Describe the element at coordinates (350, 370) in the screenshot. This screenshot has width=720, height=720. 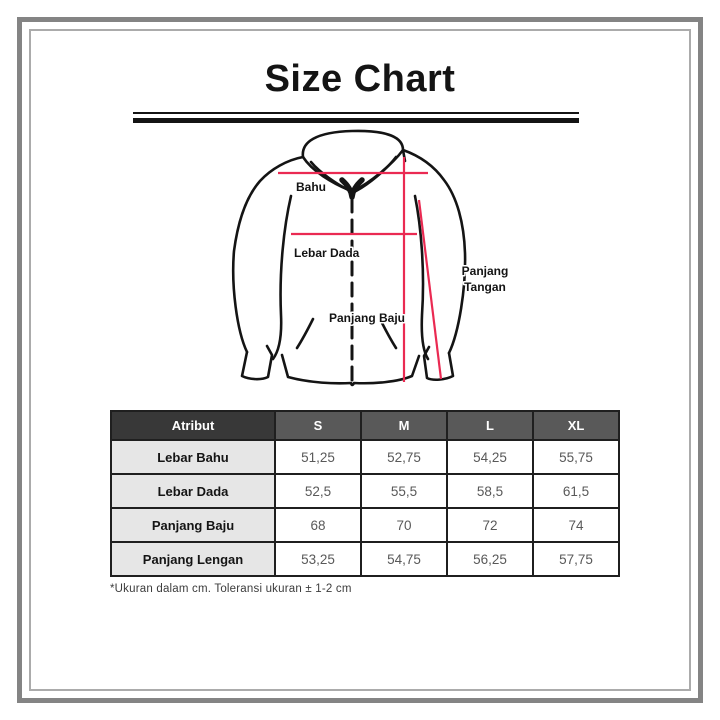
I see `bottom-hem` at that location.